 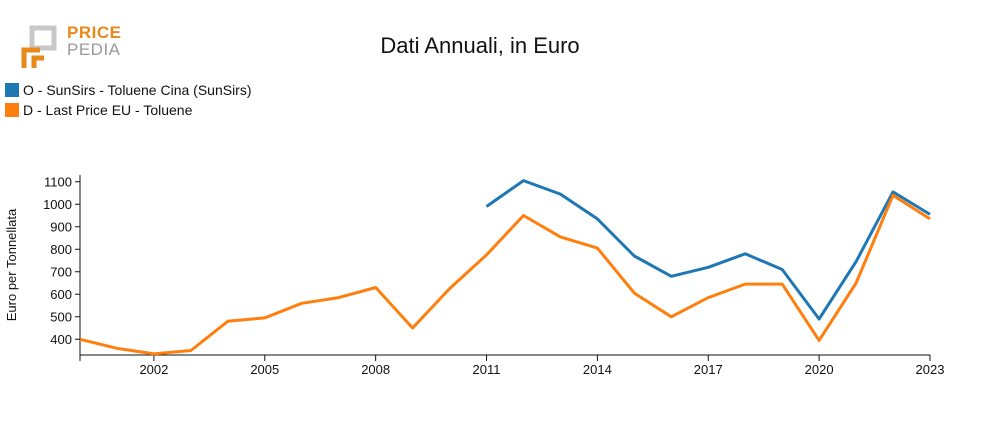 What do you see at coordinates (108, 110) in the screenshot?
I see `legend-label-2: D - Last Price EU - Toluene` at bounding box center [108, 110].